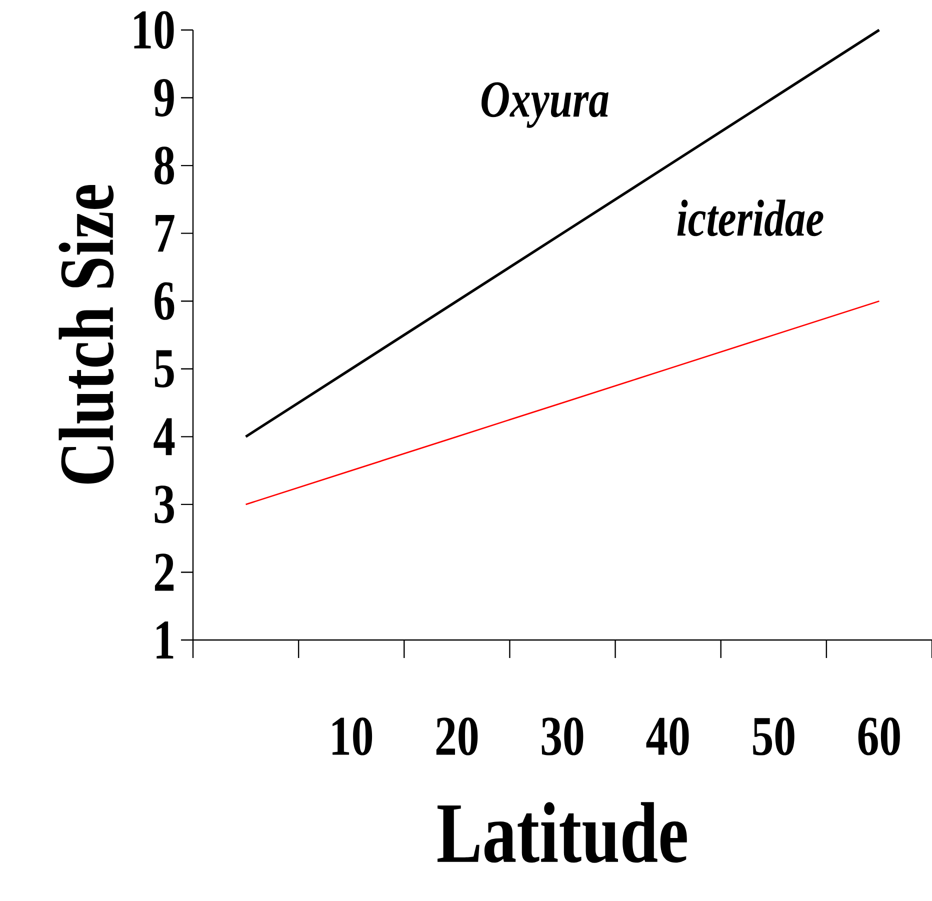 The image size is (932, 901). What do you see at coordinates (154, 30) in the screenshot?
I see `y-tick-label: 10` at bounding box center [154, 30].